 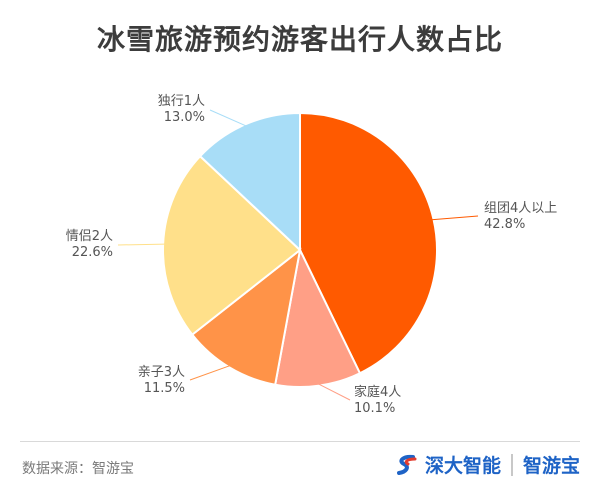 What do you see at coordinates (511, 464) in the screenshot?
I see `brand-separator` at bounding box center [511, 464].